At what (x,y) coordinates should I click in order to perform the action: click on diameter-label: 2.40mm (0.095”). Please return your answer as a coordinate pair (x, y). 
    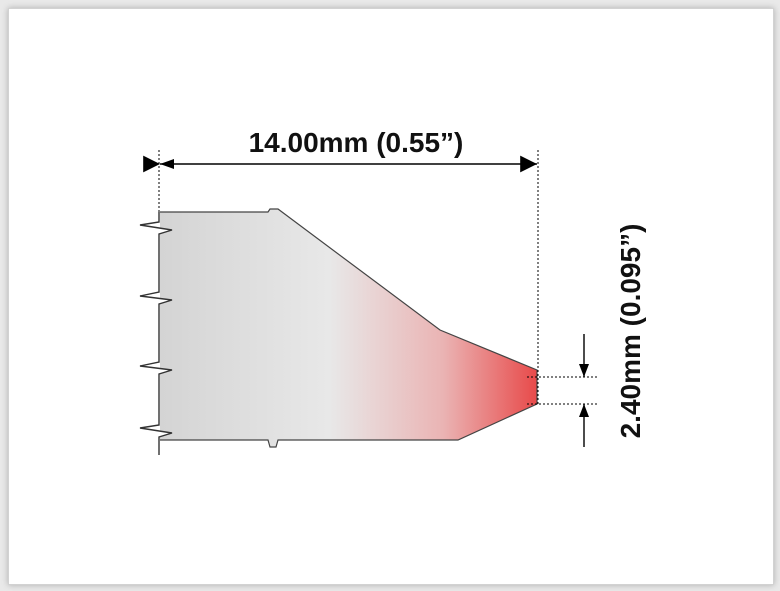
    Looking at the image, I should click on (630, 331).